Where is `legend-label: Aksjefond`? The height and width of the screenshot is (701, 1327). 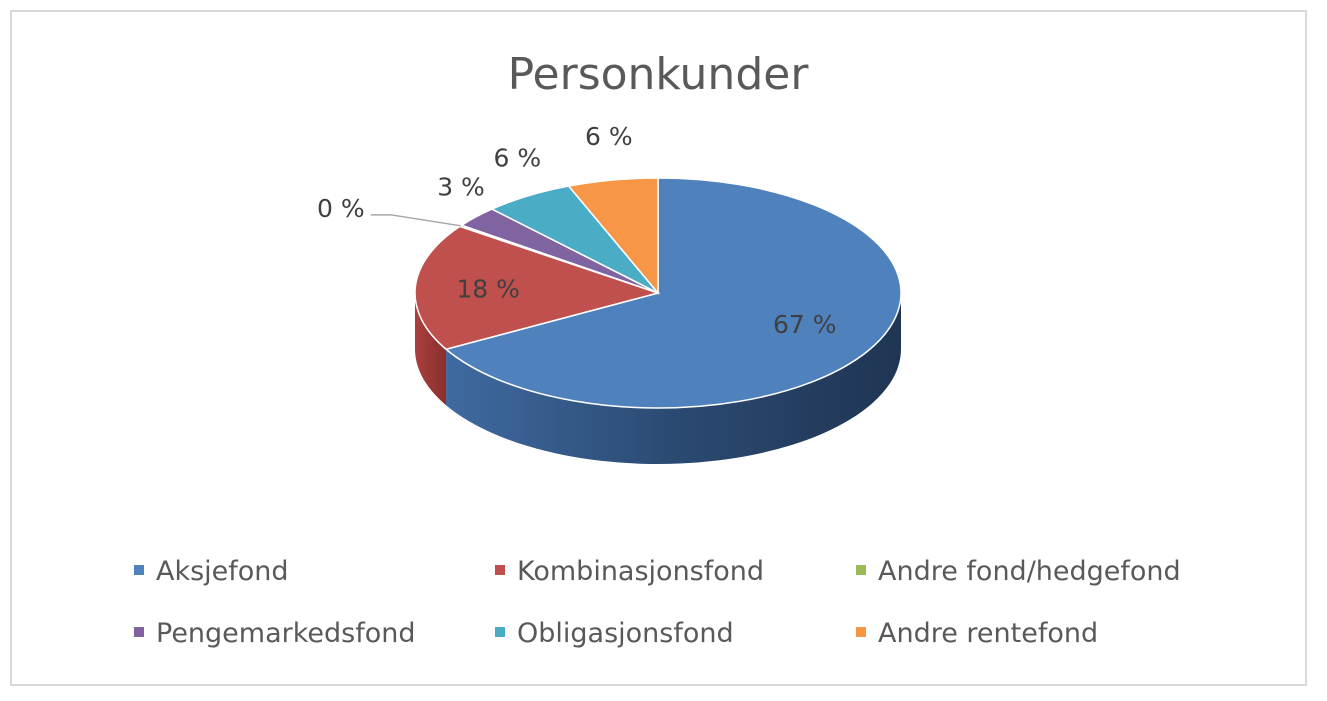
legend-label: Aksjefond is located at coordinates (222, 571).